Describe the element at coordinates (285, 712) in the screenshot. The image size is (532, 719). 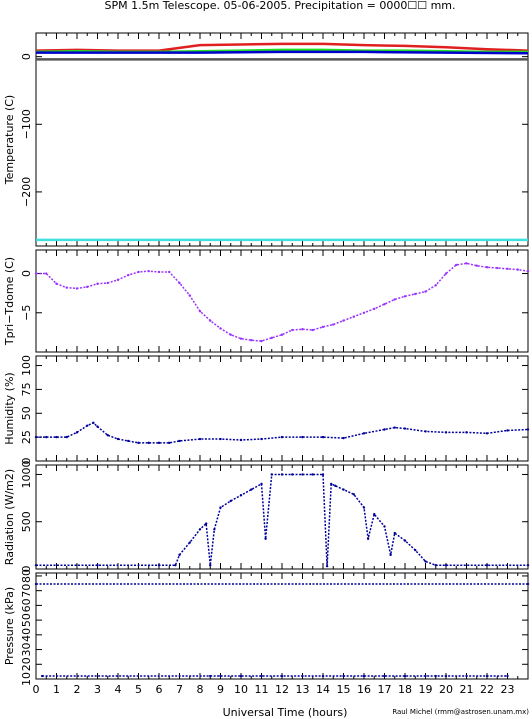
I see `x-axis-label: Universal Time (hours)` at that location.